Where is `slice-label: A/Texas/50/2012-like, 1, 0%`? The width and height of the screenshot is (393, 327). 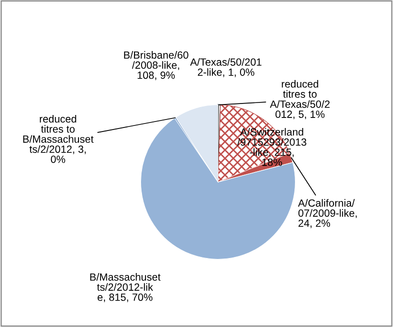
slice-label: A/Texas/50/2012-like, 1, 0% is located at coordinates (226, 68).